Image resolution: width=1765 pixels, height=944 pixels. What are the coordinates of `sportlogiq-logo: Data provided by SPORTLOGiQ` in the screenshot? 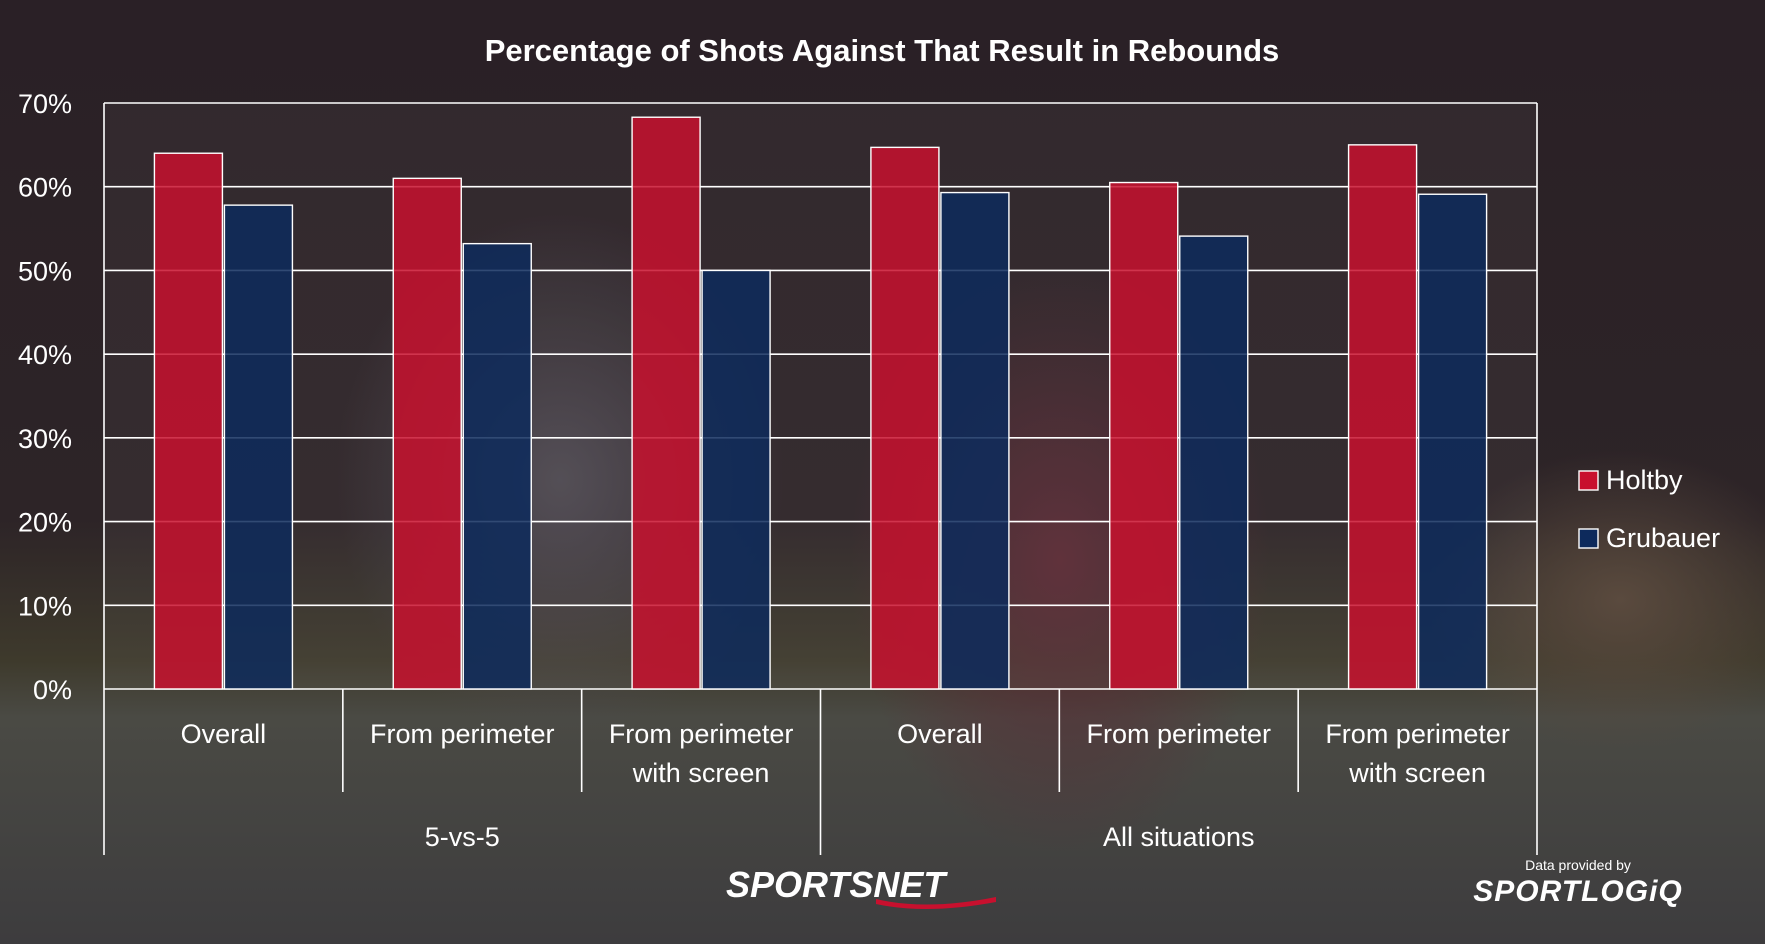 It's located at (1578, 883).